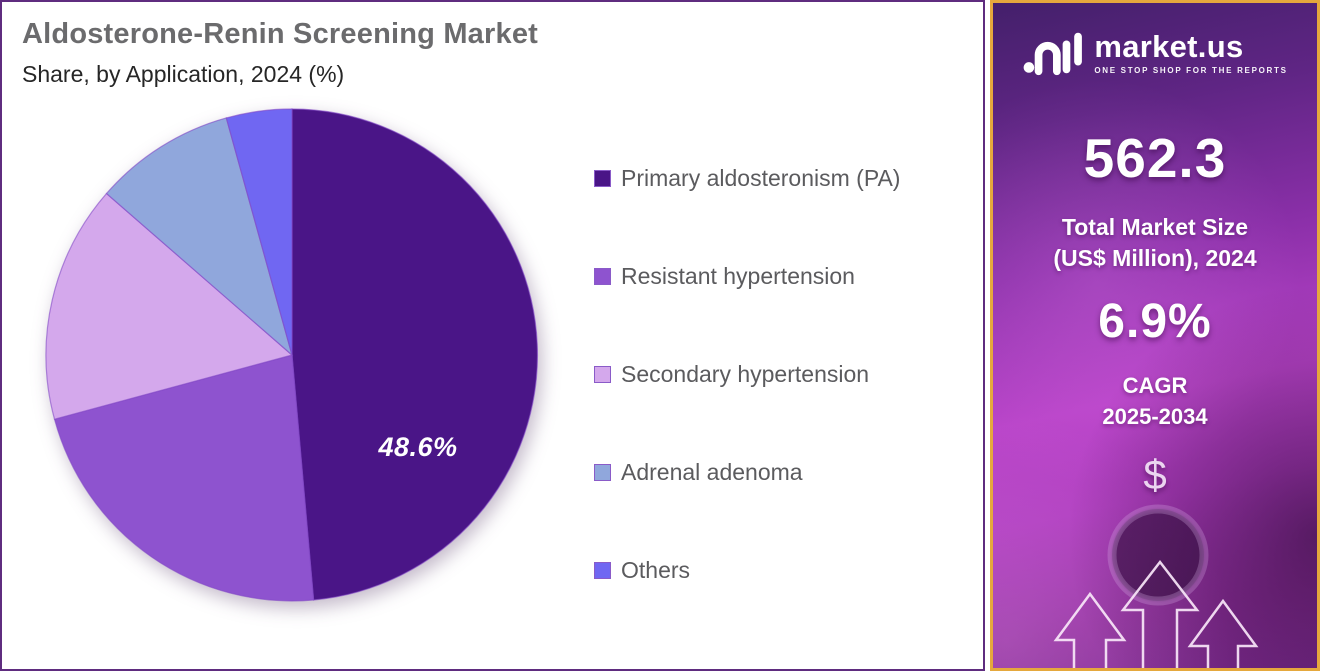  I want to click on cagr-value: 6.9%, so click(1155, 322).